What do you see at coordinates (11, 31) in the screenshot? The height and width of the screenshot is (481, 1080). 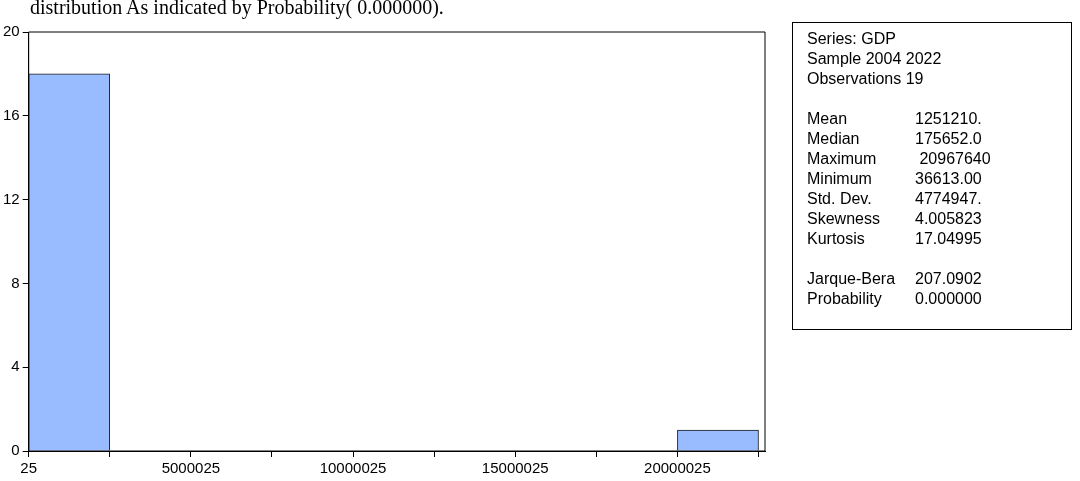 I see `y-tick-label: 20` at bounding box center [11, 31].